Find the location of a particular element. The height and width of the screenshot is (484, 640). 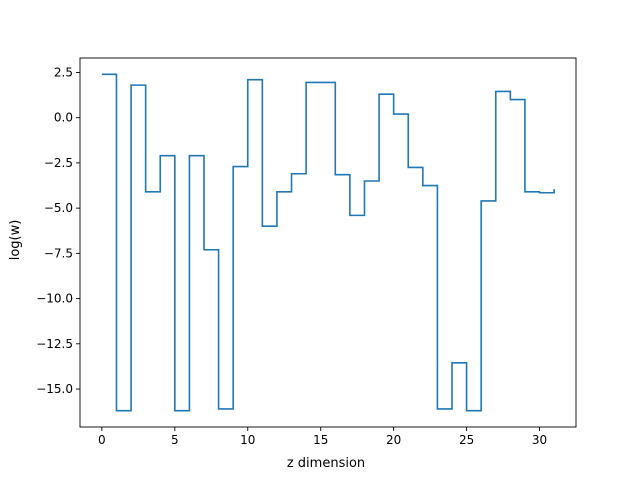

y-tick-label: −2.5 is located at coordinates (58, 163).